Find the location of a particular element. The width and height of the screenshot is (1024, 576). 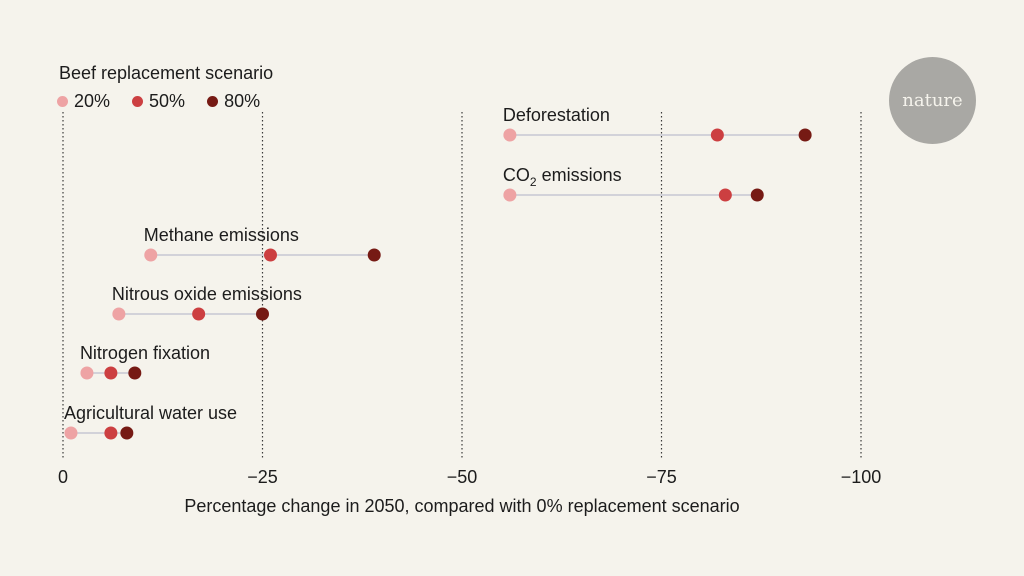

category-label: Methane emissions is located at coordinates (221, 235).